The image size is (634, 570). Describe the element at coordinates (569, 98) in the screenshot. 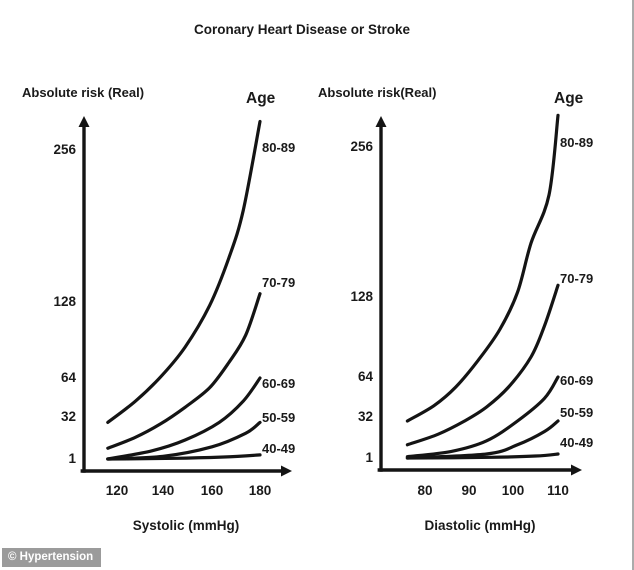

I see `legend-title-diastolic: Age` at that location.